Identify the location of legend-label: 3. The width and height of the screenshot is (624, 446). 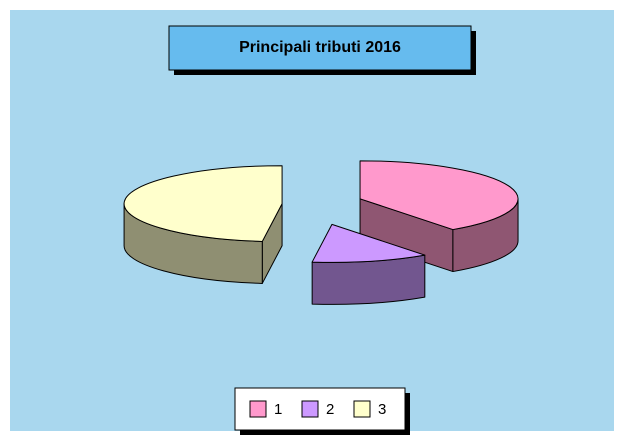
(382, 409).